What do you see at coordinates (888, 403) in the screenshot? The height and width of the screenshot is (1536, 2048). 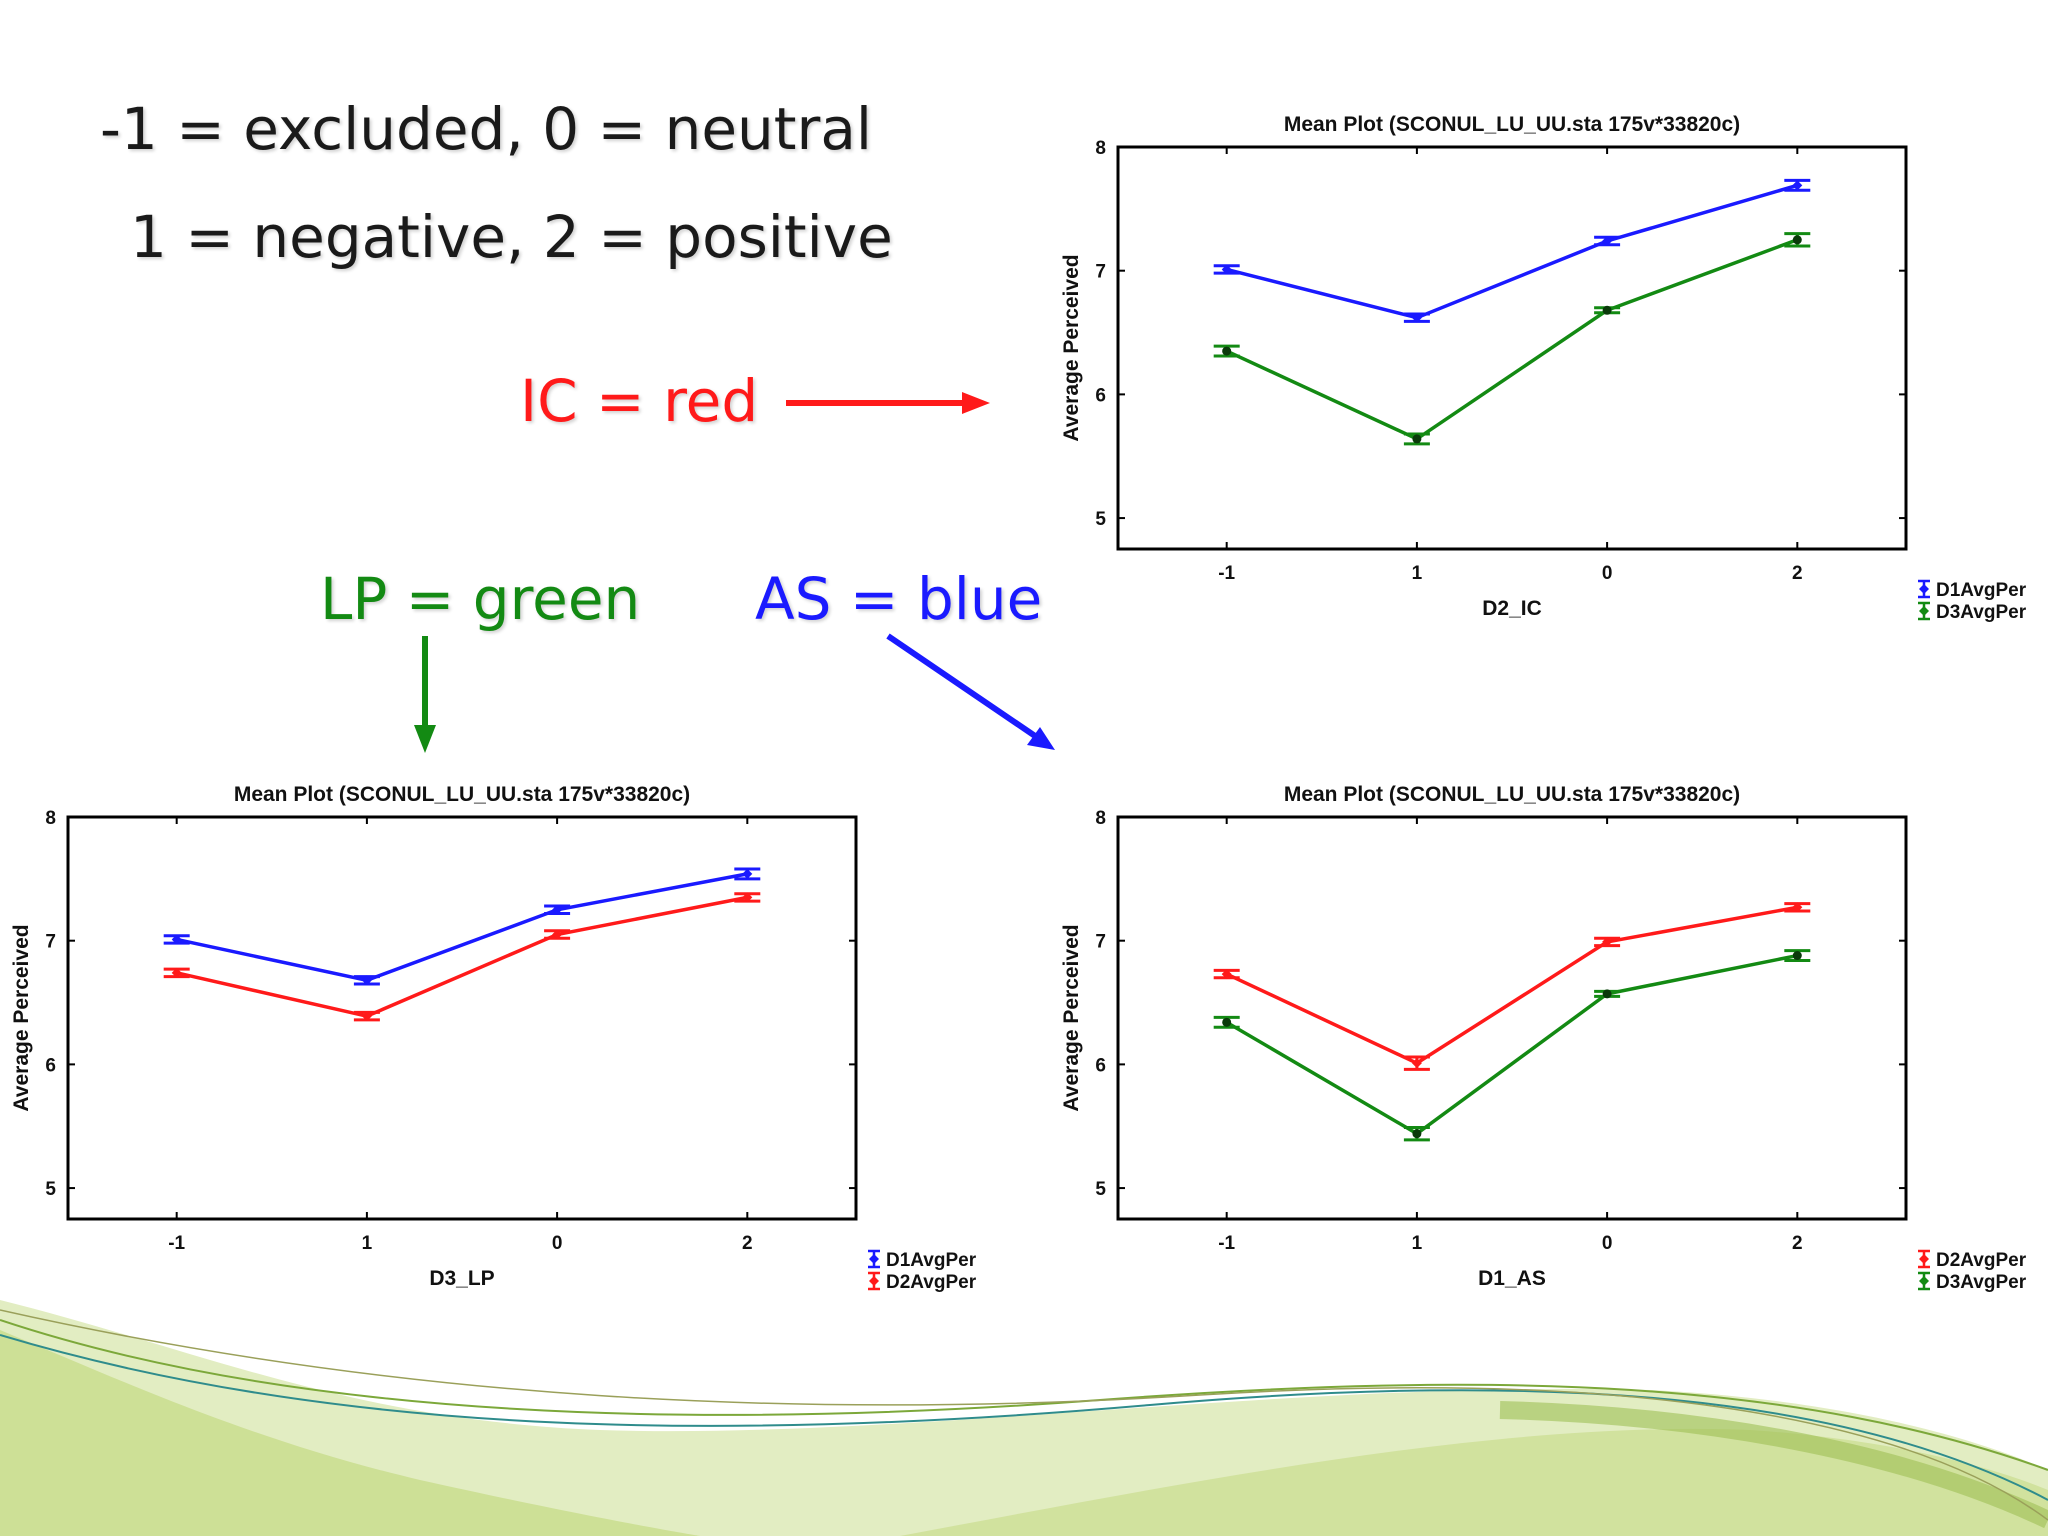 I see `ic-arrow` at bounding box center [888, 403].